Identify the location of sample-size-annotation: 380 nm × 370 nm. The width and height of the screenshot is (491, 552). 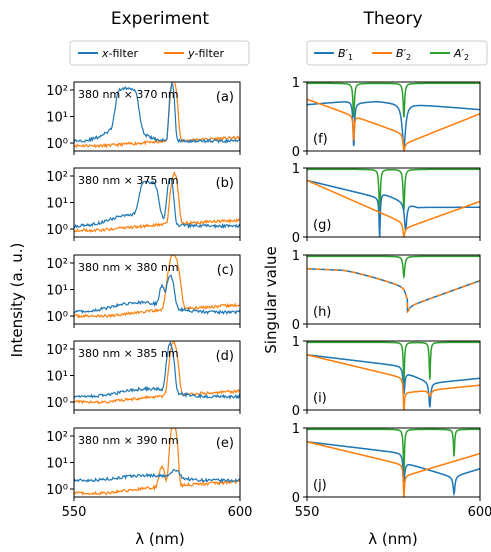
(128, 94).